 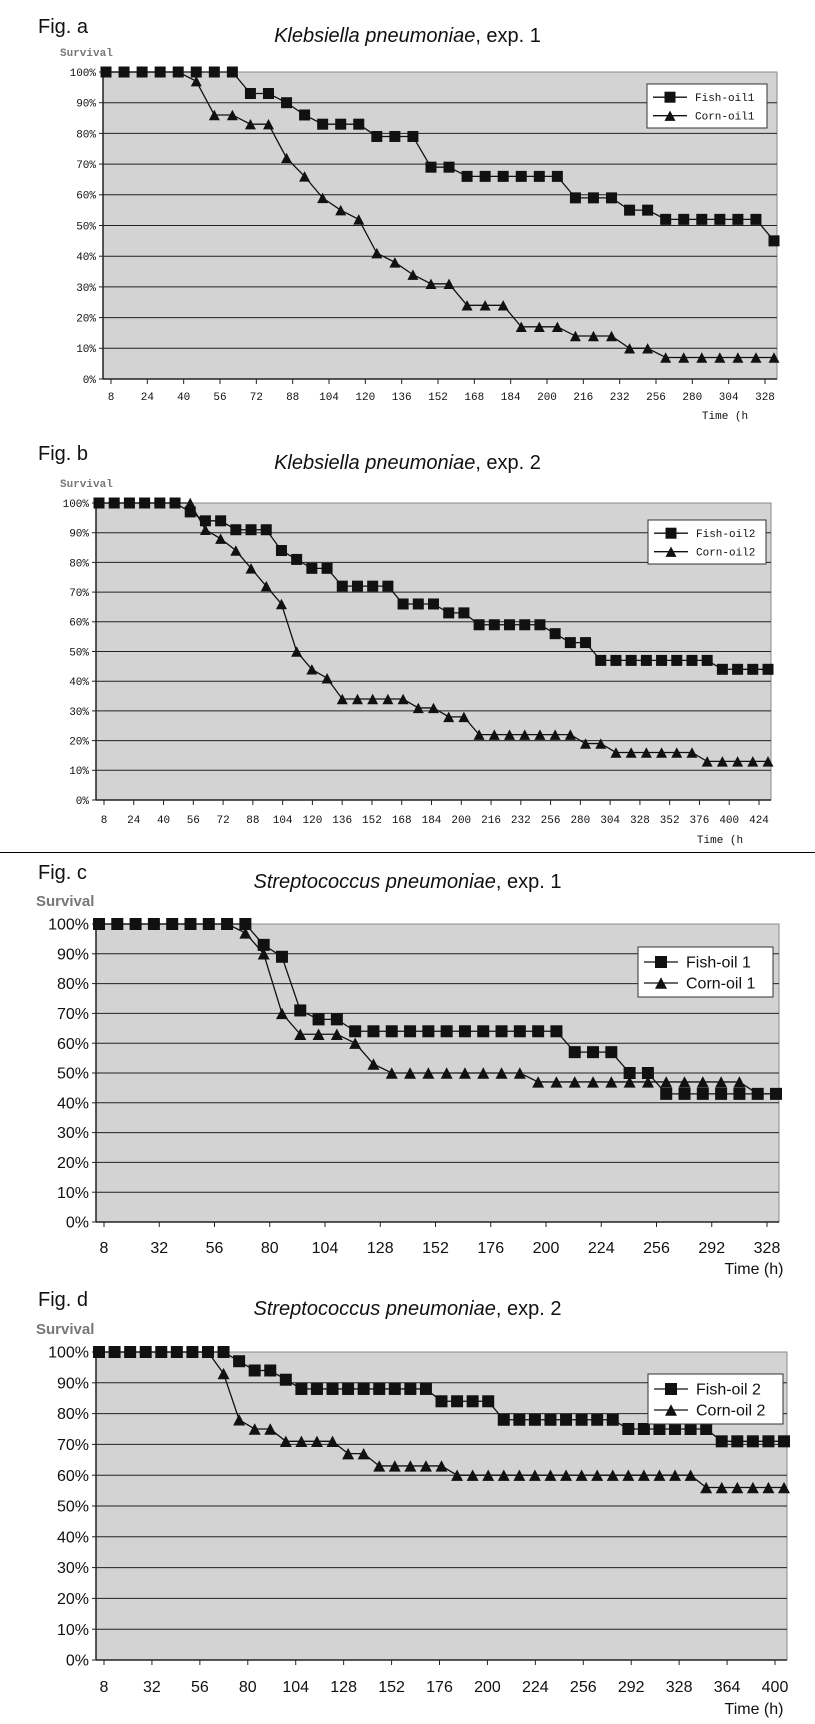 I want to click on x-tick-label: 24, so click(x=134, y=821).